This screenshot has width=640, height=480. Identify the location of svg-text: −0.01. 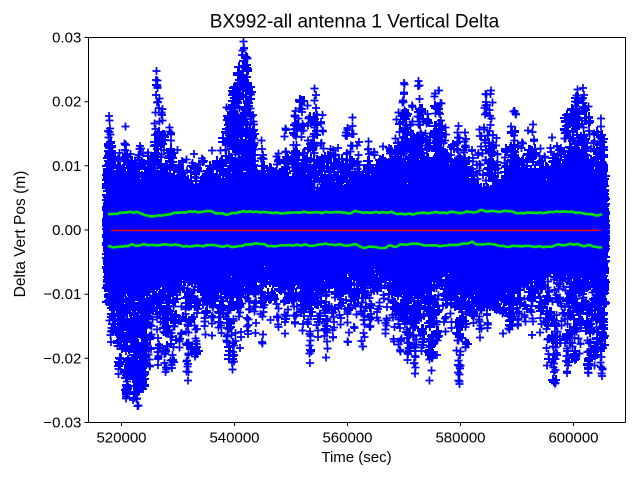
(62, 294).